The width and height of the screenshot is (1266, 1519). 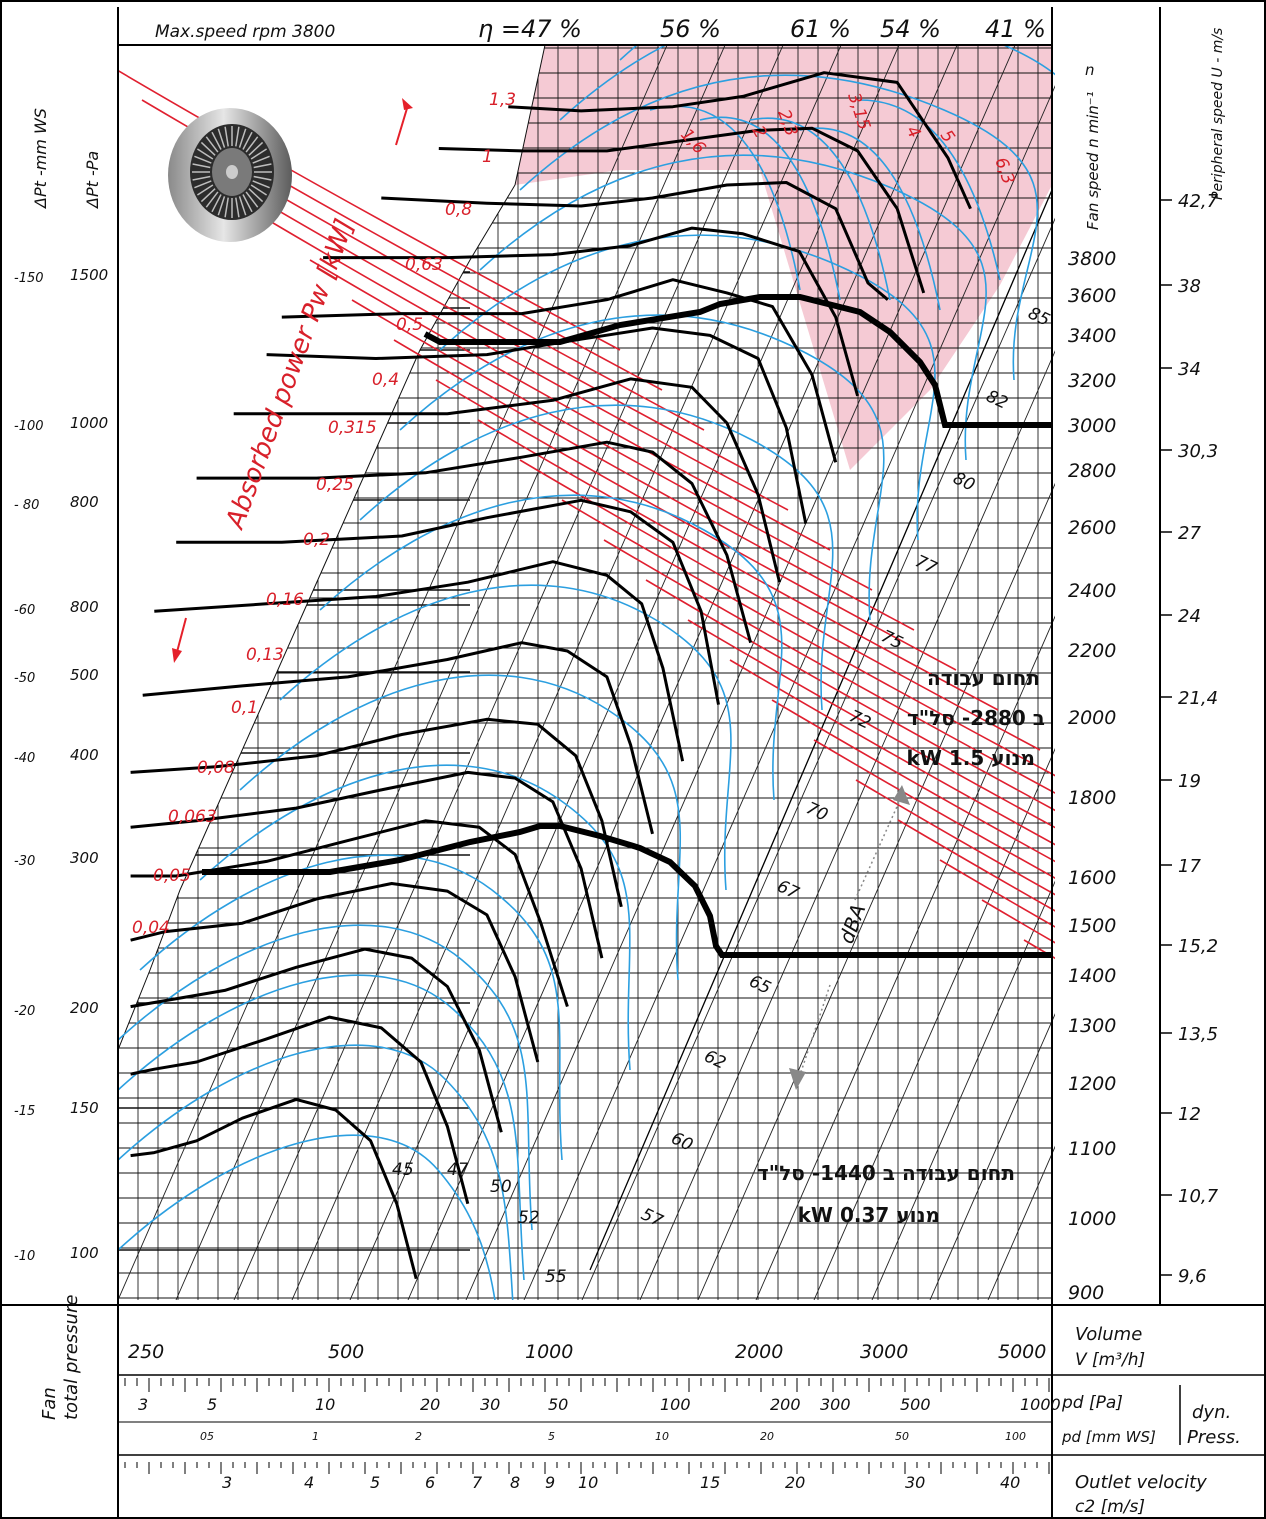 What do you see at coordinates (49, 1403) in the screenshot?
I see `fan-total-pressure-label-1: Fan` at bounding box center [49, 1403].